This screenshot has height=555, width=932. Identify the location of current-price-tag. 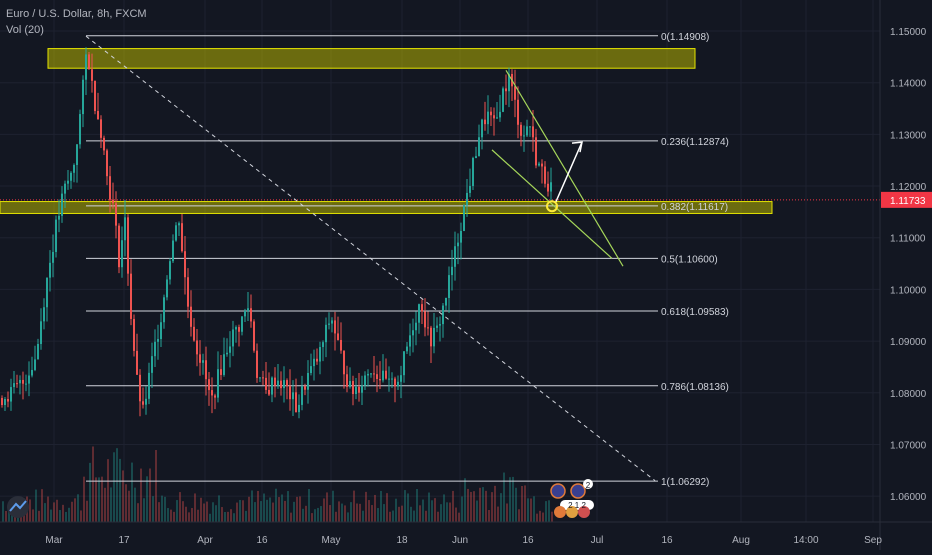
(906, 199).